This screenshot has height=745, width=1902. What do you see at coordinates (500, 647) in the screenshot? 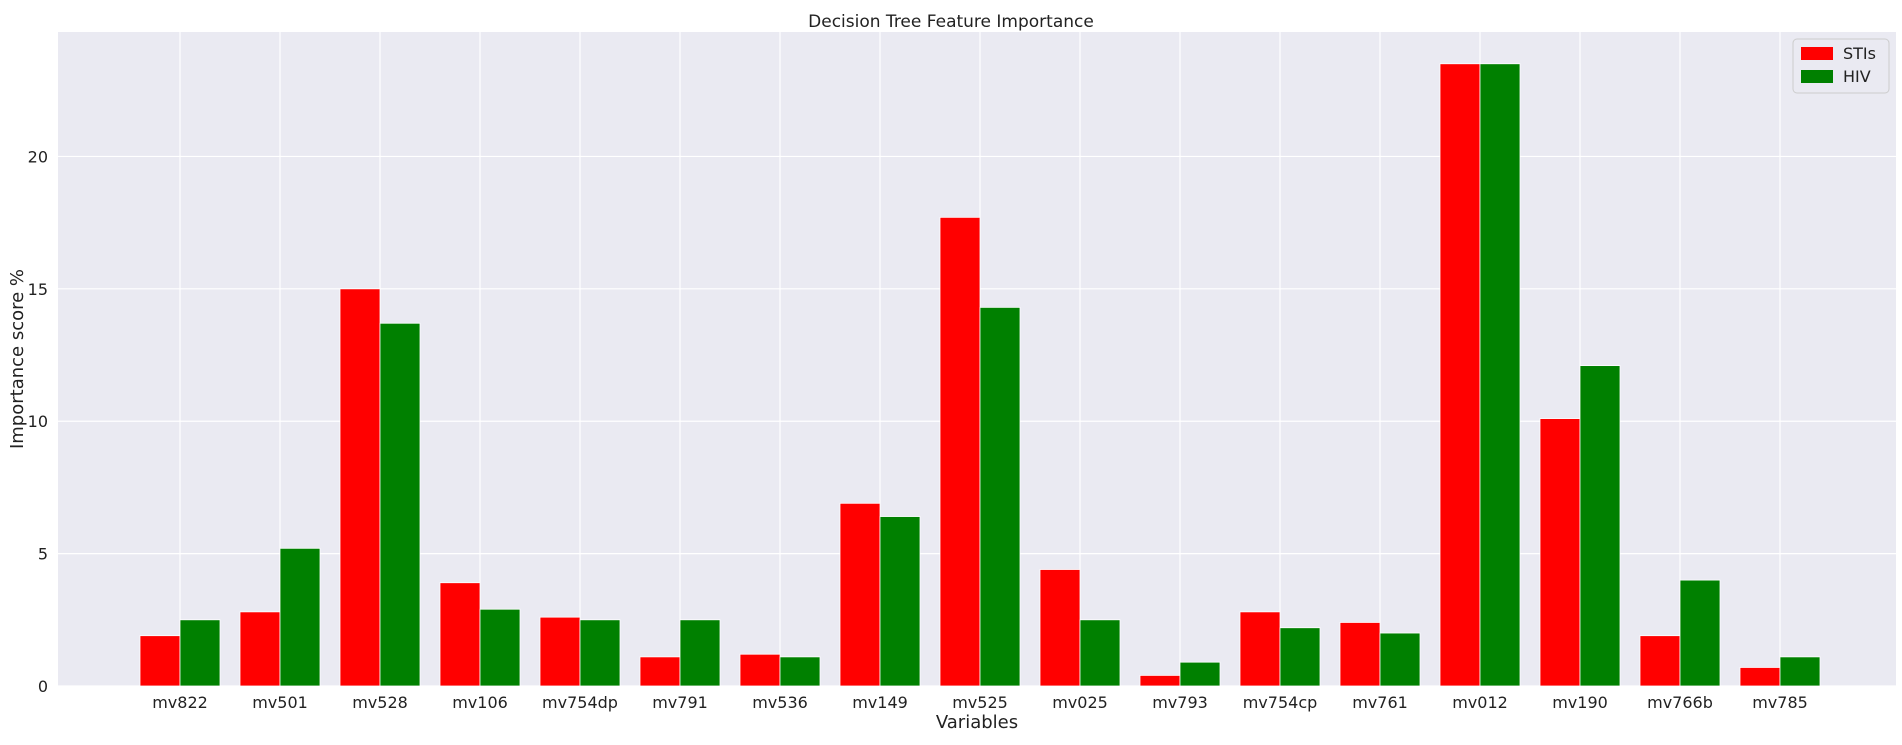
I see `bar-hiv-mv106` at bounding box center [500, 647].